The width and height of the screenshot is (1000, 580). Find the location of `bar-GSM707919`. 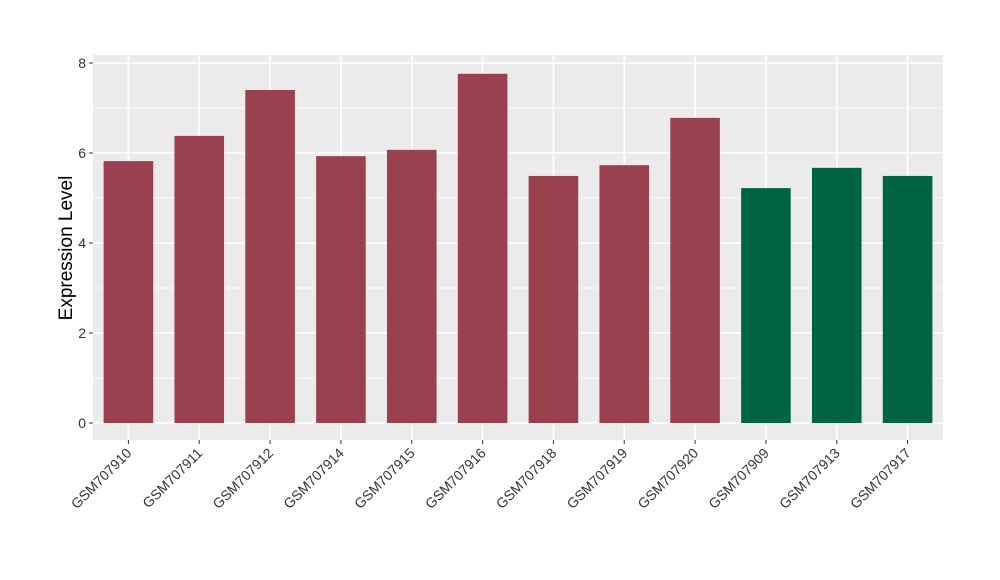

bar-GSM707919 is located at coordinates (624, 294).